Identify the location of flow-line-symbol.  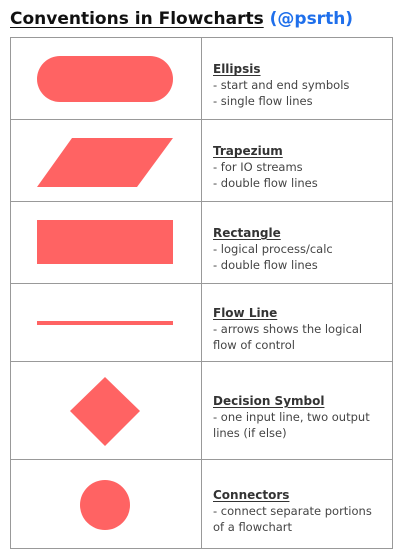
(105, 322).